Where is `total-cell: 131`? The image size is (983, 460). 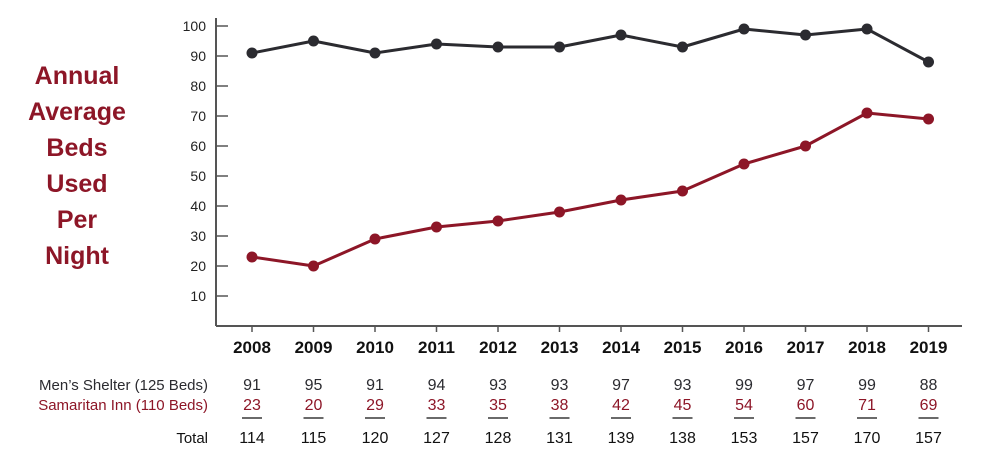
total-cell: 131 is located at coordinates (559, 438).